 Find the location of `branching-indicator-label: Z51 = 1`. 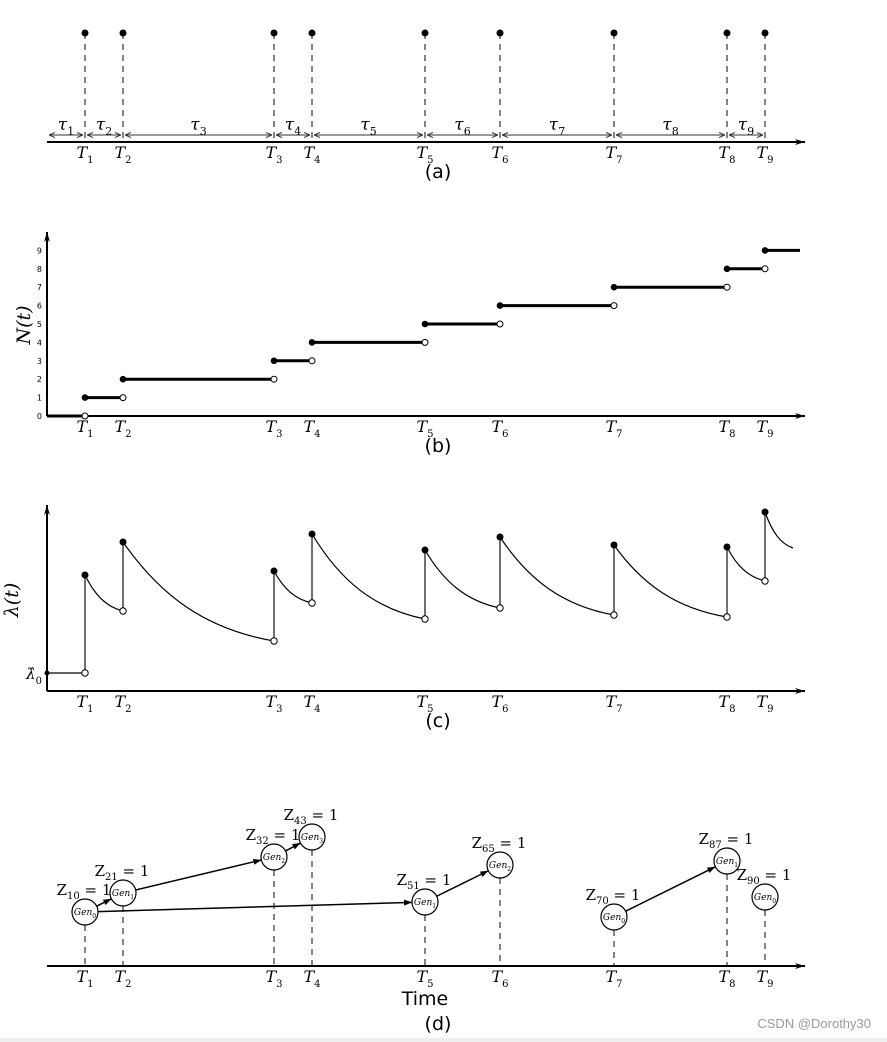

branching-indicator-label: Z51 = 1 is located at coordinates (424, 881).